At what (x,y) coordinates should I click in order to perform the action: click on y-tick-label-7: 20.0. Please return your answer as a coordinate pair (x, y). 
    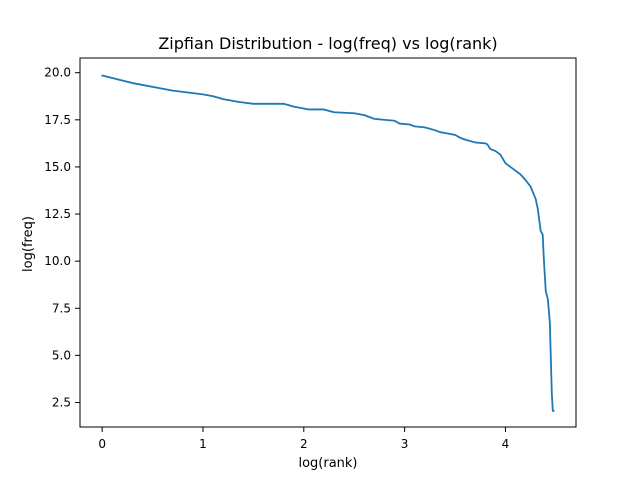
    Looking at the image, I should click on (57, 73).